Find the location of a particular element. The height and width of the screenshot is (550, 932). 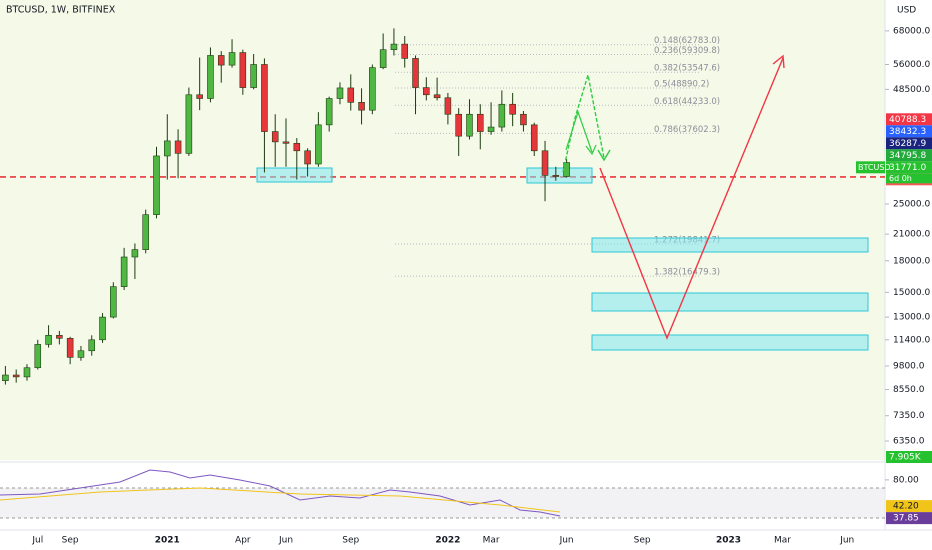

price-tag-label: 36287.9 is located at coordinates (907, 144).